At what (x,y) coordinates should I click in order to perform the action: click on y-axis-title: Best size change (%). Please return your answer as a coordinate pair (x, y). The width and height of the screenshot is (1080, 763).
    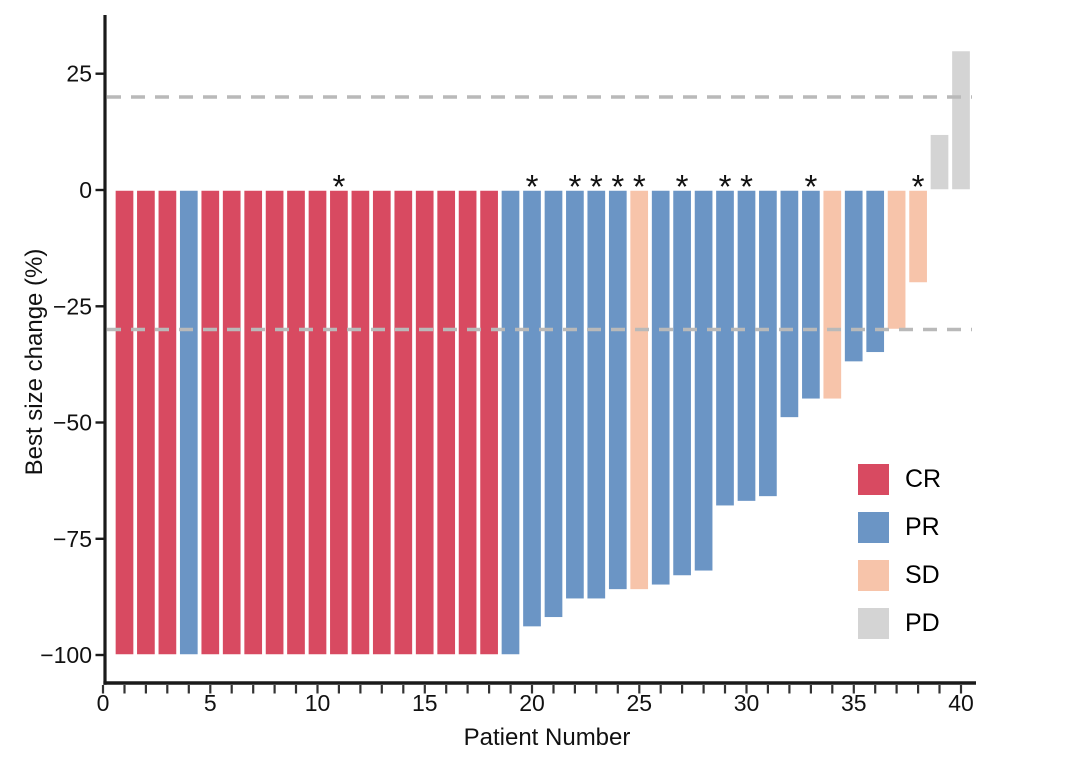
    Looking at the image, I should click on (34, 362).